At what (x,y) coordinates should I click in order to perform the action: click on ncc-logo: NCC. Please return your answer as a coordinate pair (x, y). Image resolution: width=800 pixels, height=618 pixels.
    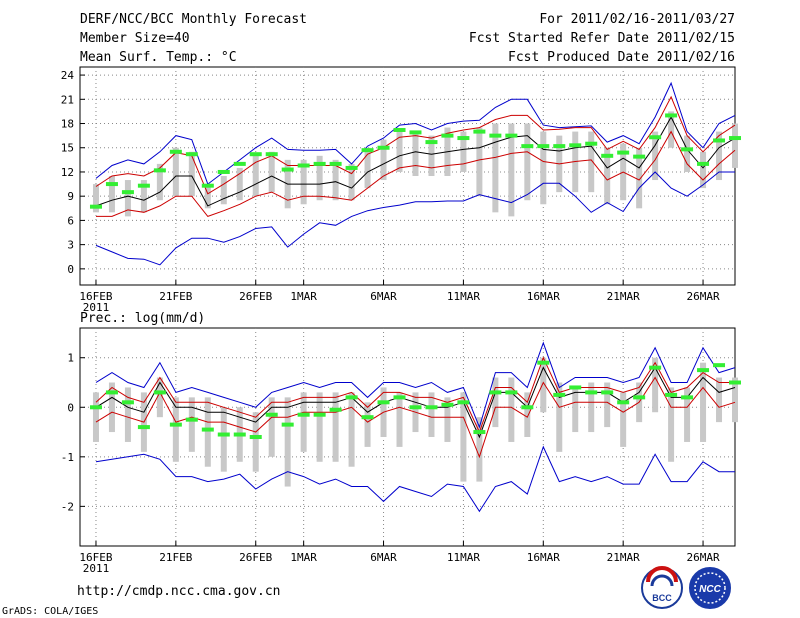
    Looking at the image, I should click on (710, 588).